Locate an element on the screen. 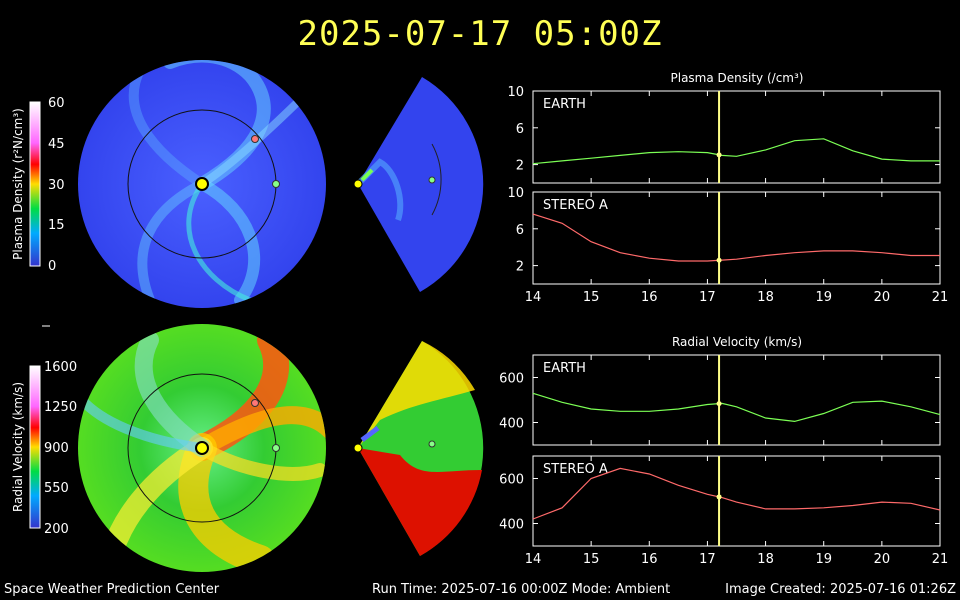 The width and height of the screenshot is (960, 600). stereo-a-marker-lower is located at coordinates (255, 403).